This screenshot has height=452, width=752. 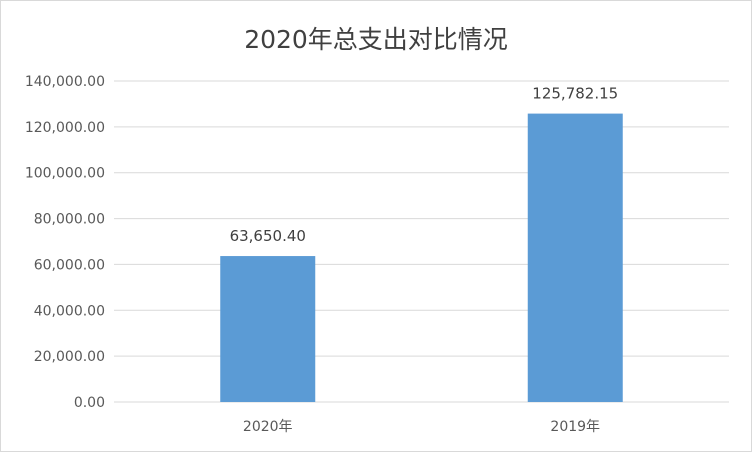 I want to click on x-axis-categories: 2020年 2019年, so click(x=421, y=427).